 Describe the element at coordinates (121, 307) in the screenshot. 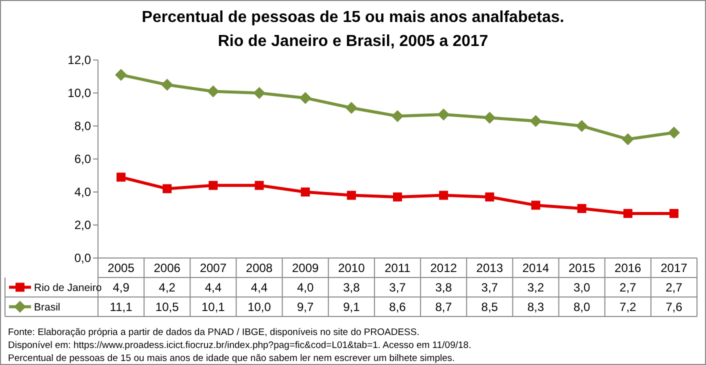

I see `data-label: 11,1` at that location.